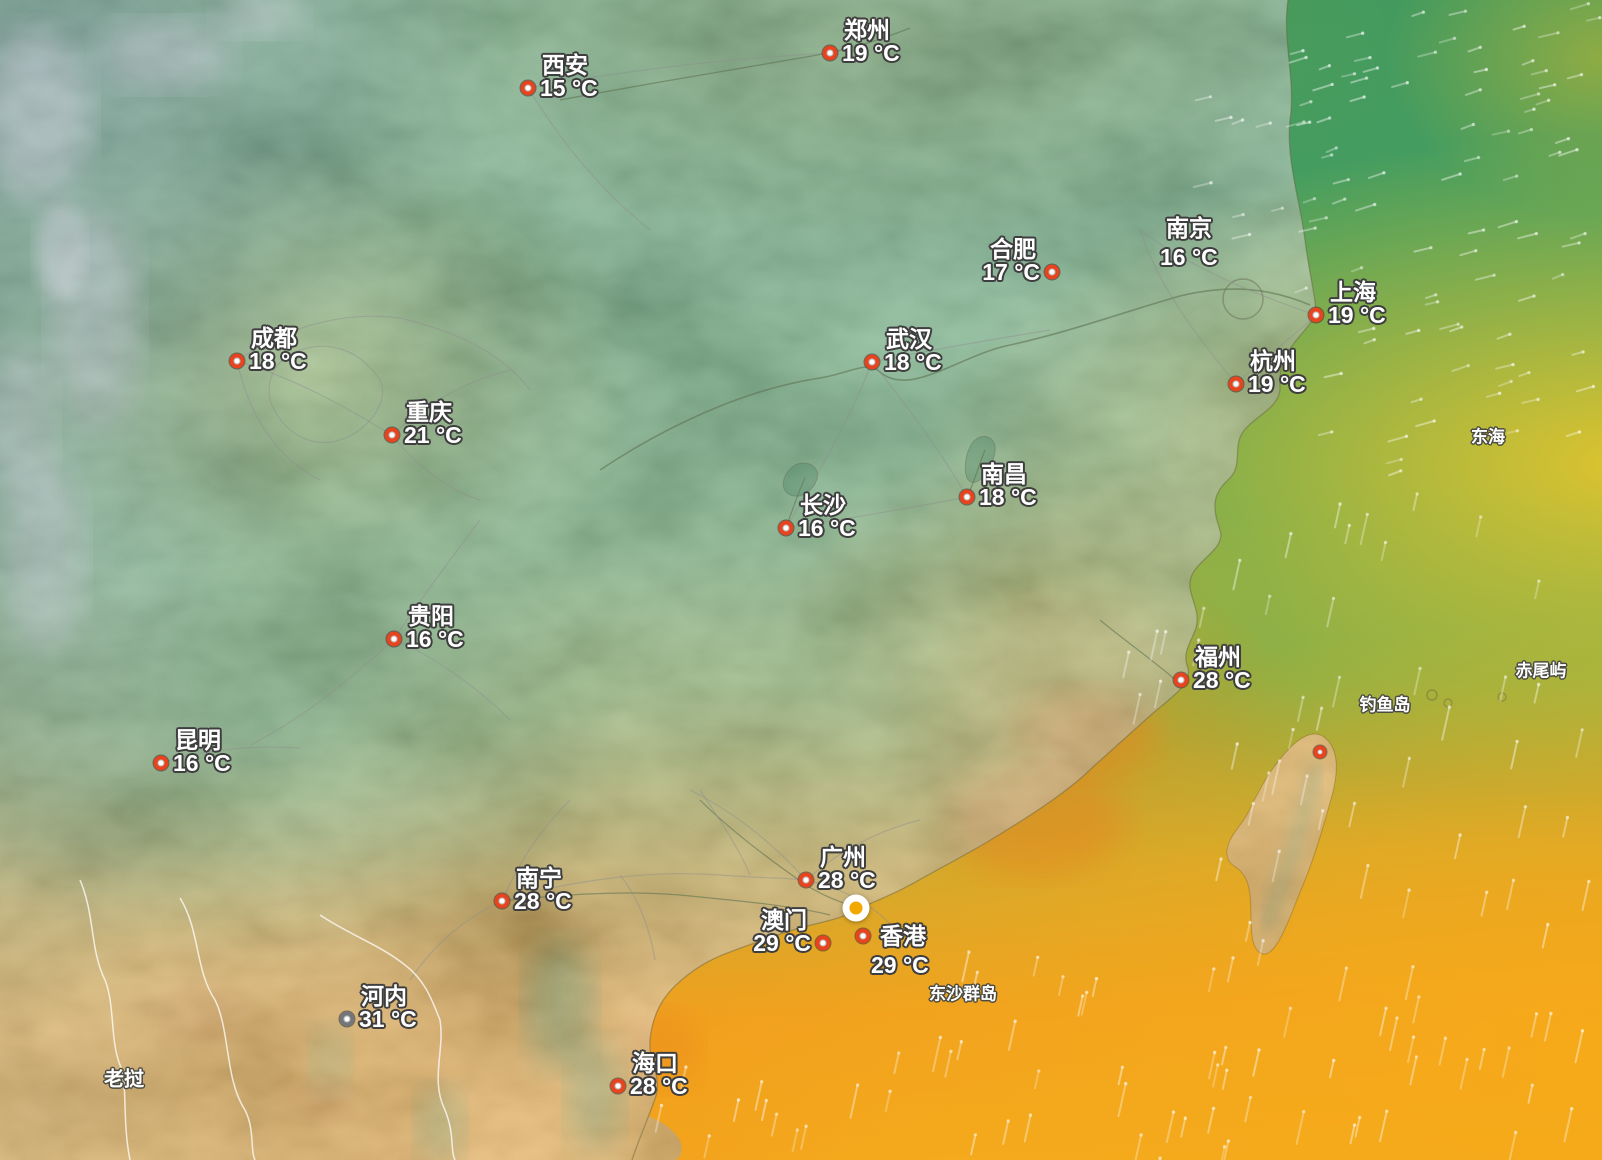  Describe the element at coordinates (1281, 844) in the screenshot. I see `taiwan-island` at that location.